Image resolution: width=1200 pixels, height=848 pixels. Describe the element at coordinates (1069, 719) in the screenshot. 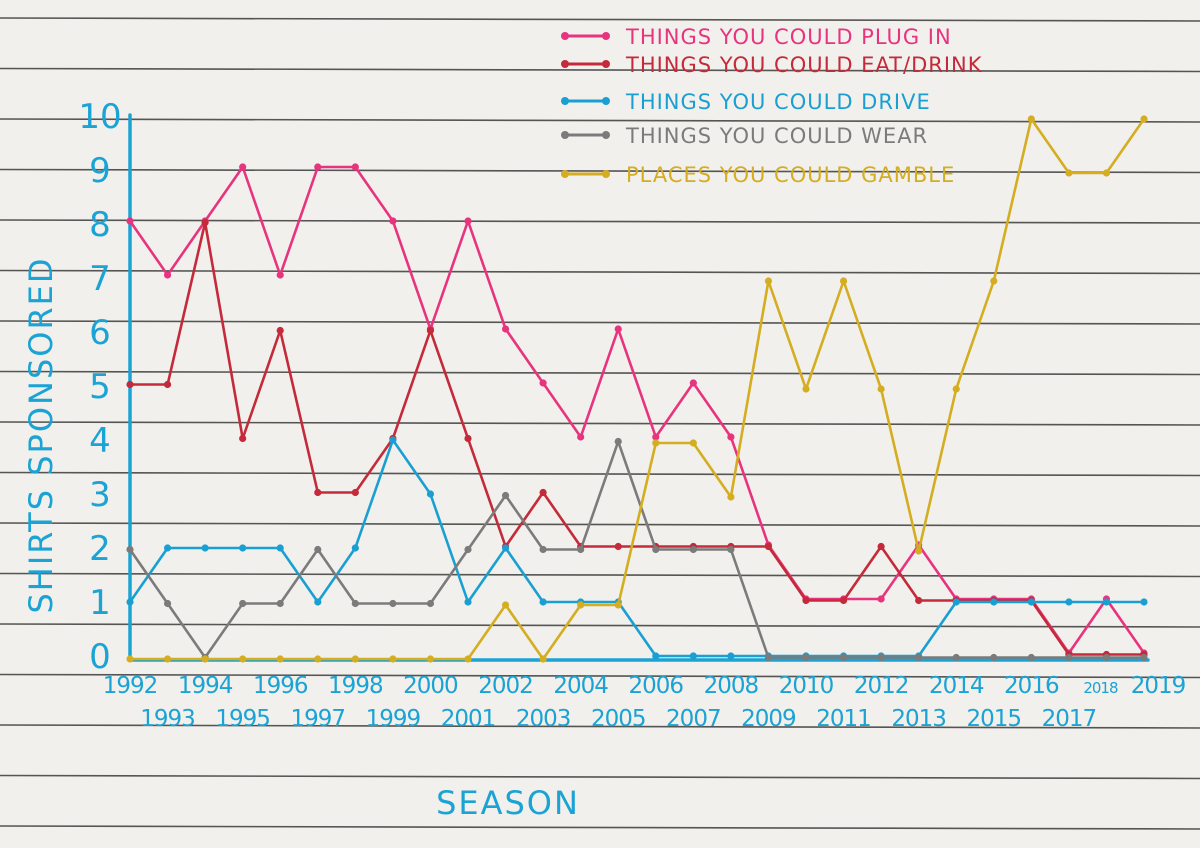

I see `x-tick-label: 2017` at that location.